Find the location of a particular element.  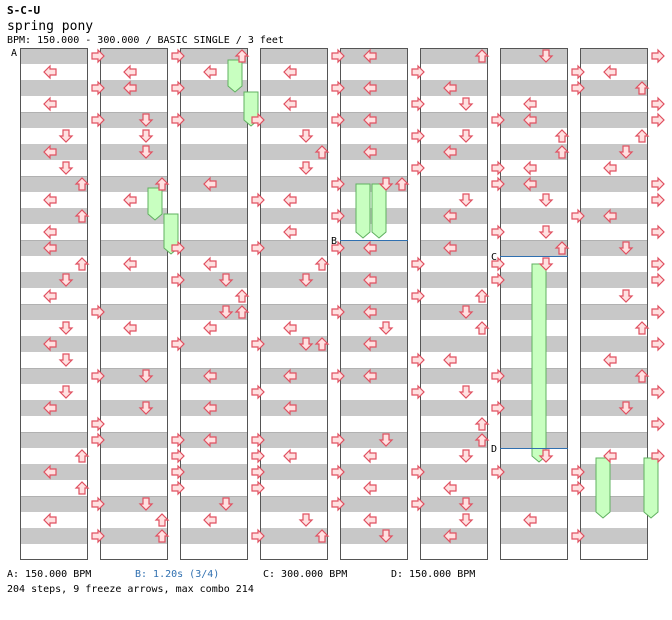

chart-title: S-C-U is located at coordinates (24, 10).